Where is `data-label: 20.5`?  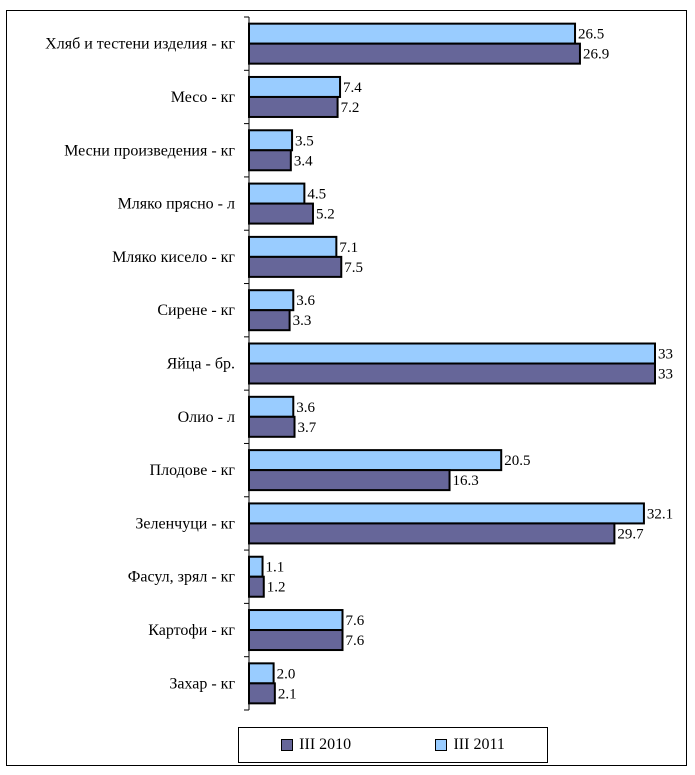 data-label: 20.5 is located at coordinates (517, 461).